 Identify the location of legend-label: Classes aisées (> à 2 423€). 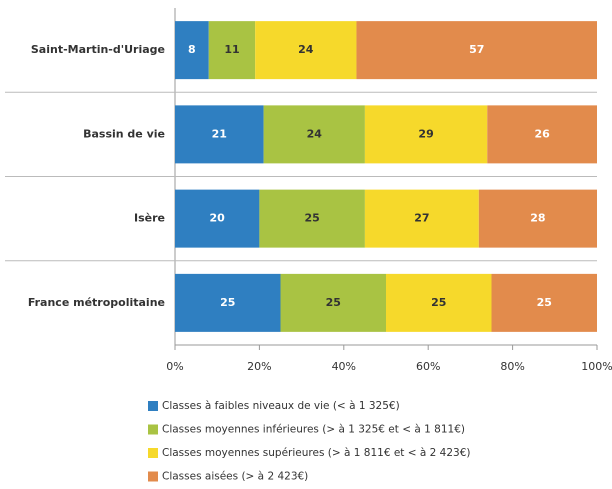
(235, 477).